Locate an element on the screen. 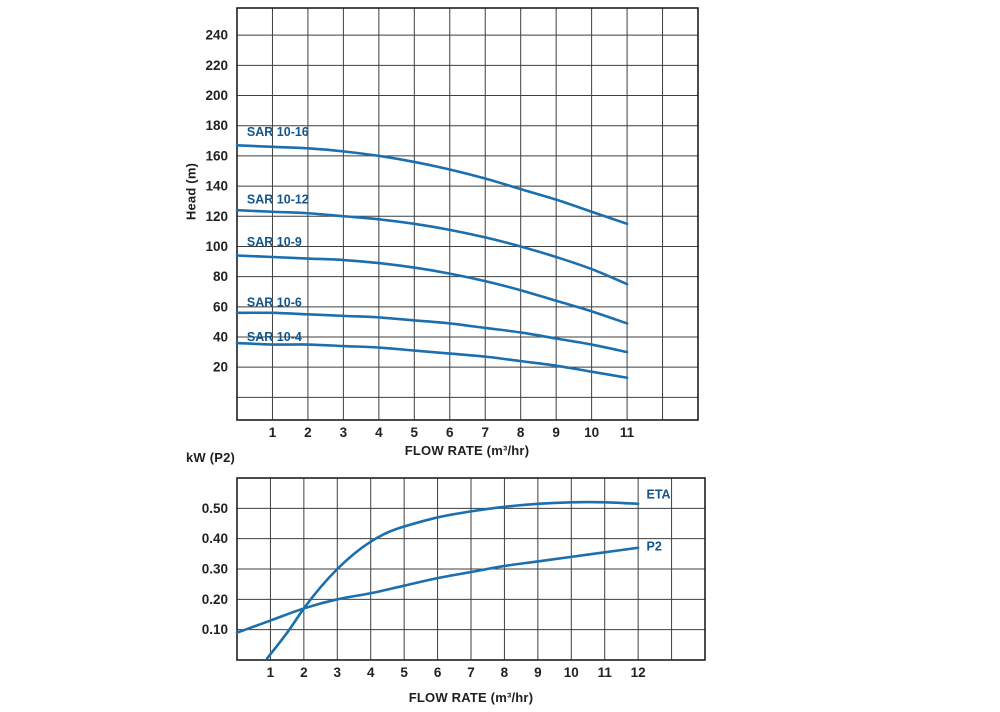 The height and width of the screenshot is (712, 1000). y-tick-label: 0.50 is located at coordinates (215, 508).